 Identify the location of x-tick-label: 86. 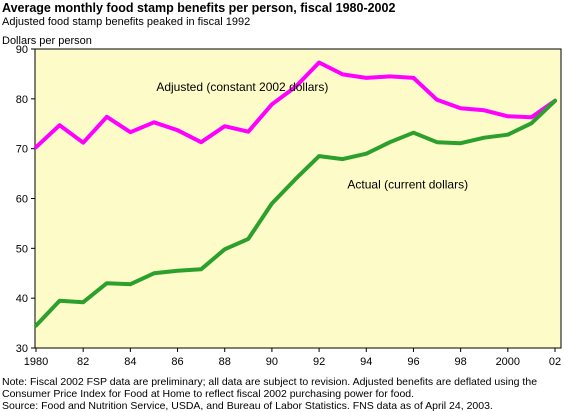
(177, 362).